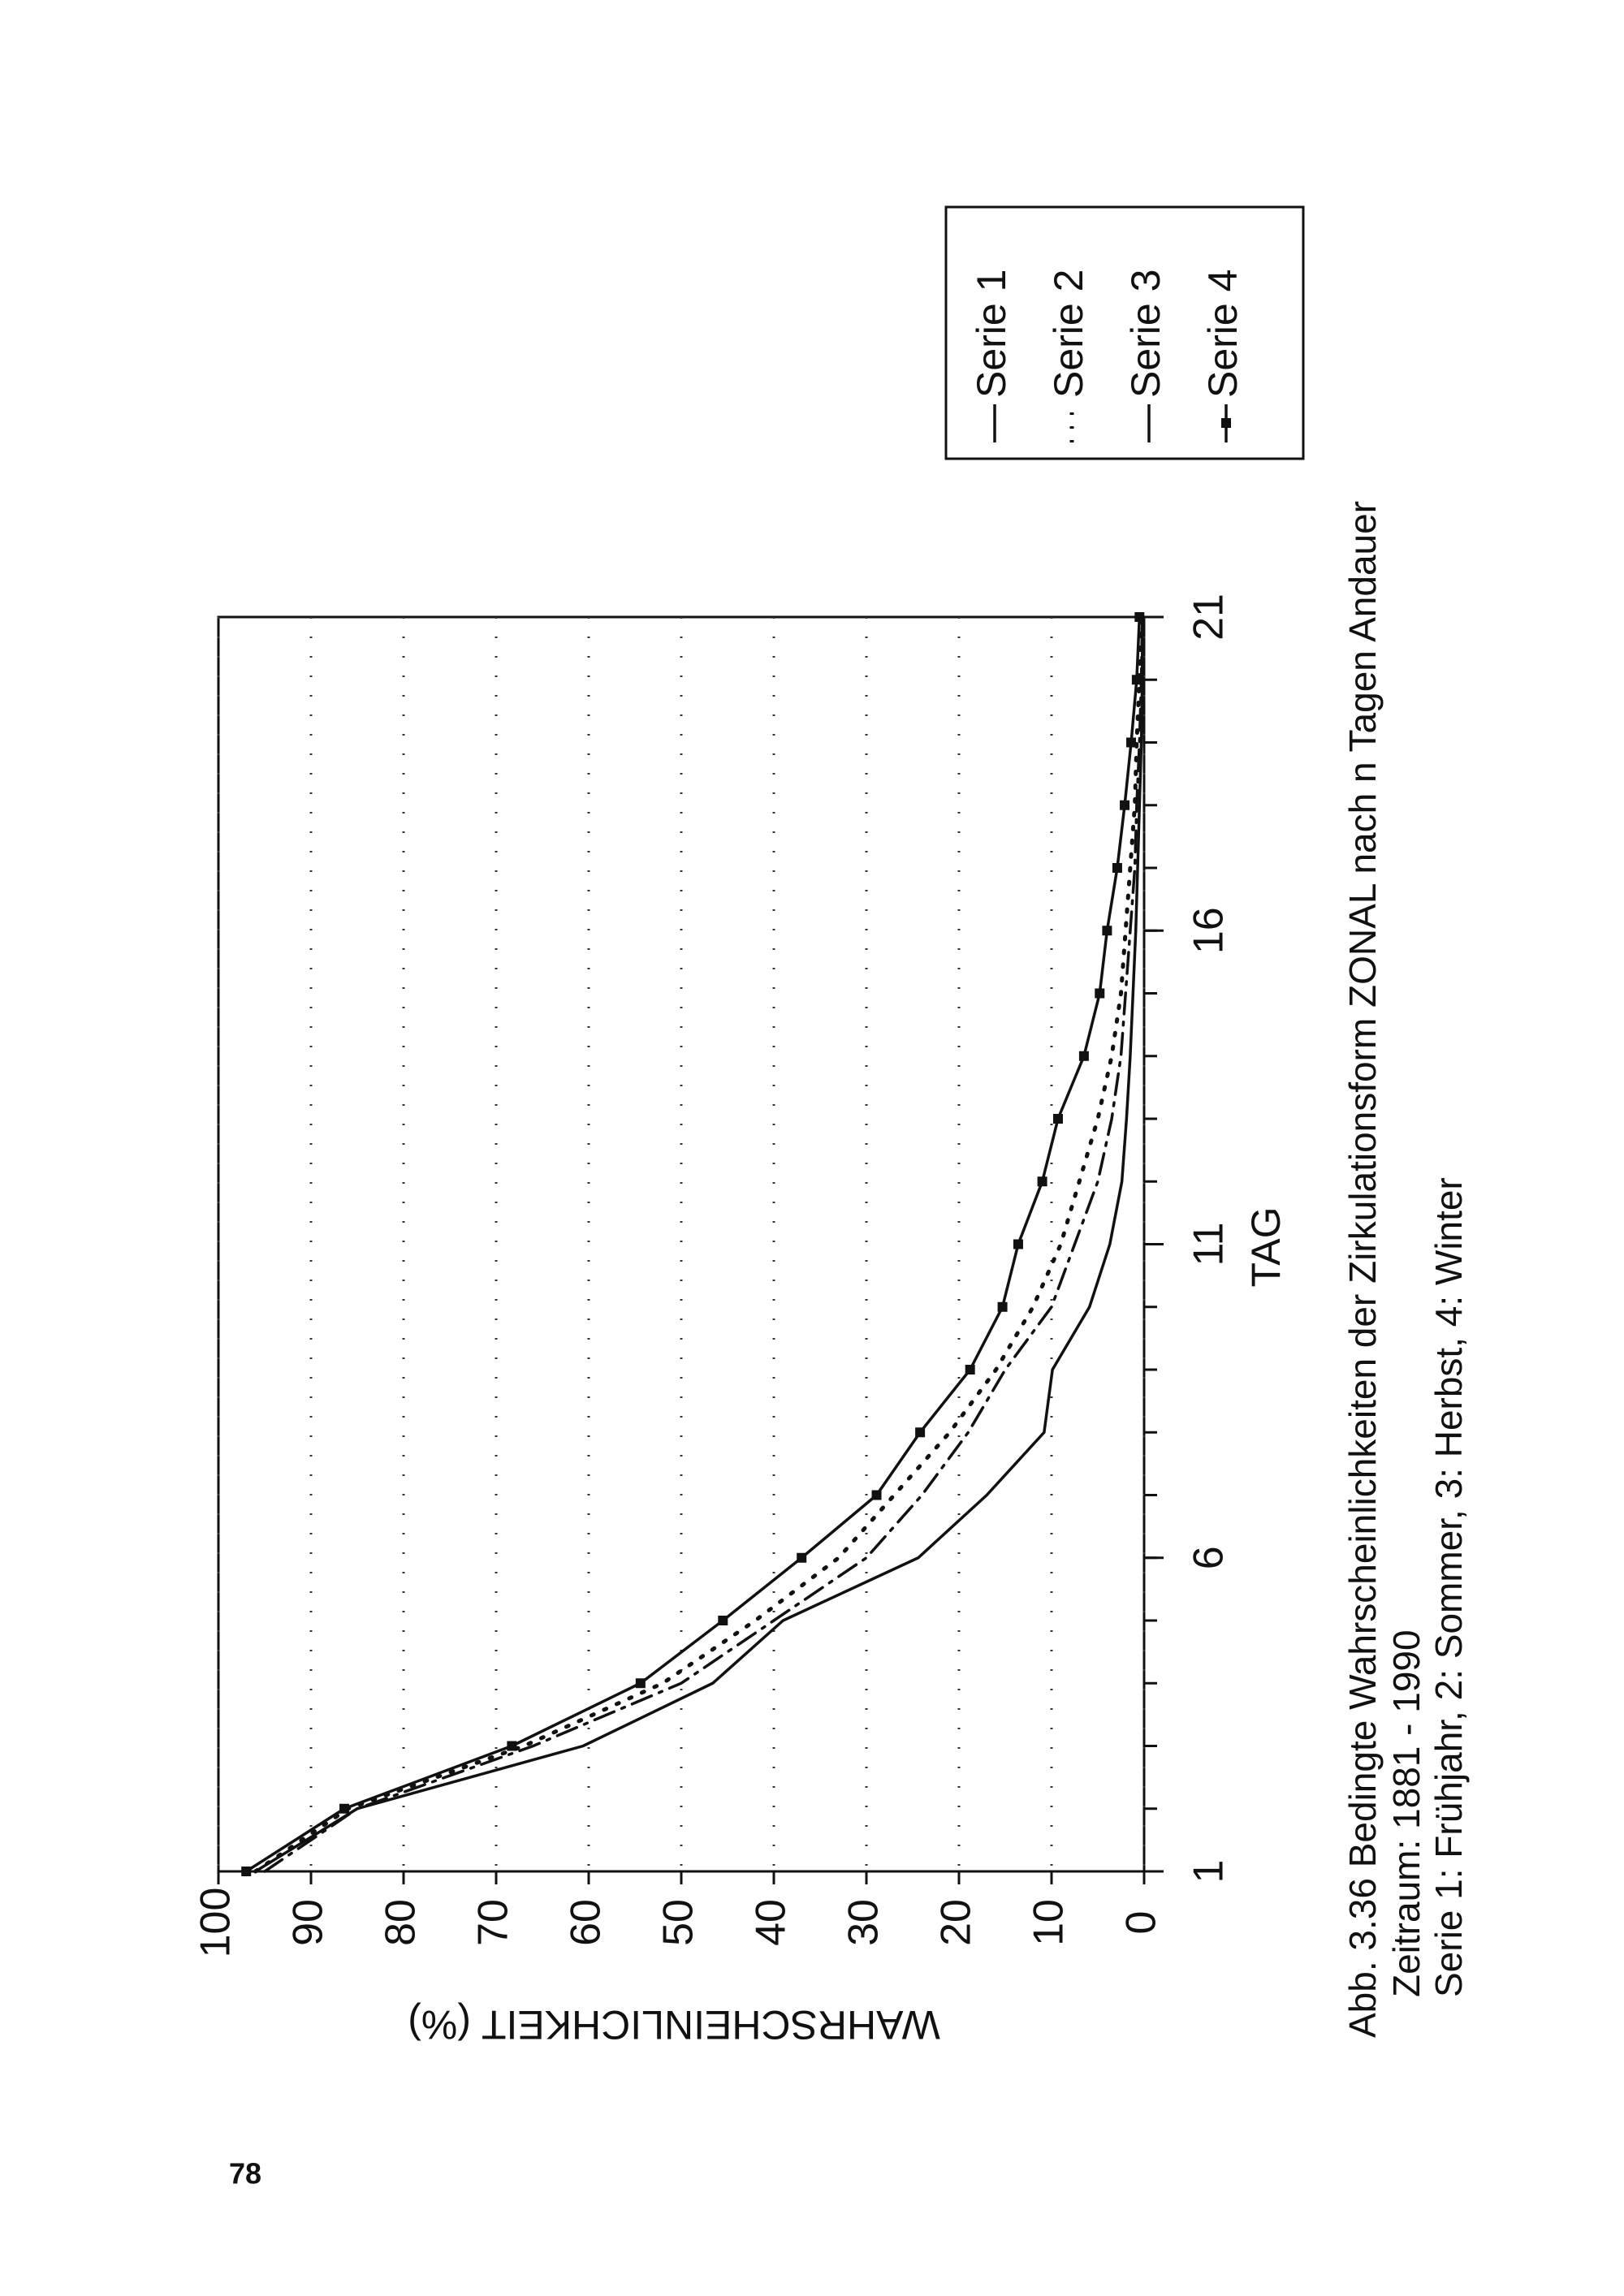 Image resolution: width=1624 pixels, height=2296 pixels. What do you see at coordinates (1223, 334) in the screenshot?
I see `legend-label: Serie 4` at bounding box center [1223, 334].